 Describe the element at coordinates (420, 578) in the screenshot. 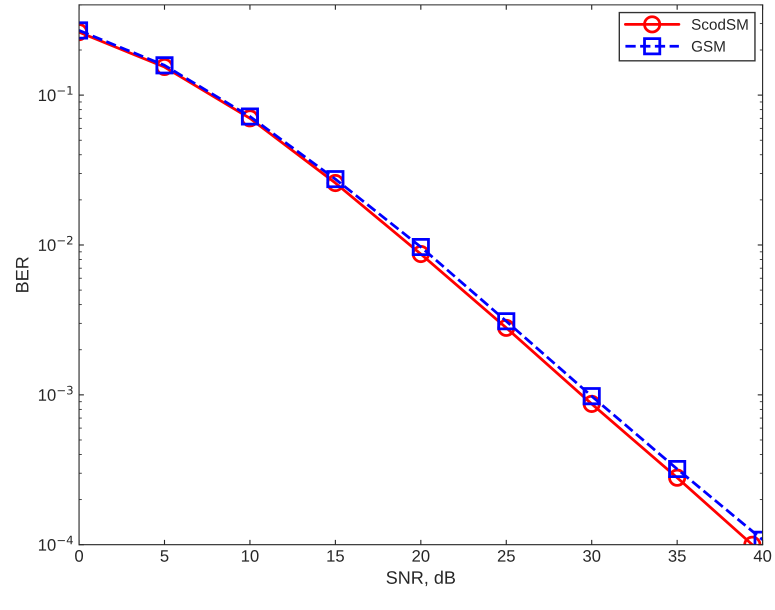

I see `x-axis-title: SNR, dB` at that location.